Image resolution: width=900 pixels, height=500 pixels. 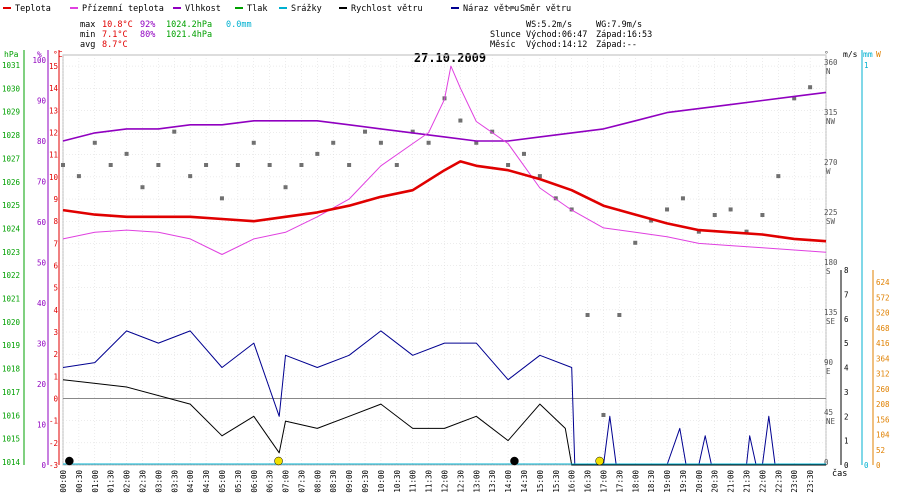 I want to click on solar-axis-title: W, so click(x=878, y=54).